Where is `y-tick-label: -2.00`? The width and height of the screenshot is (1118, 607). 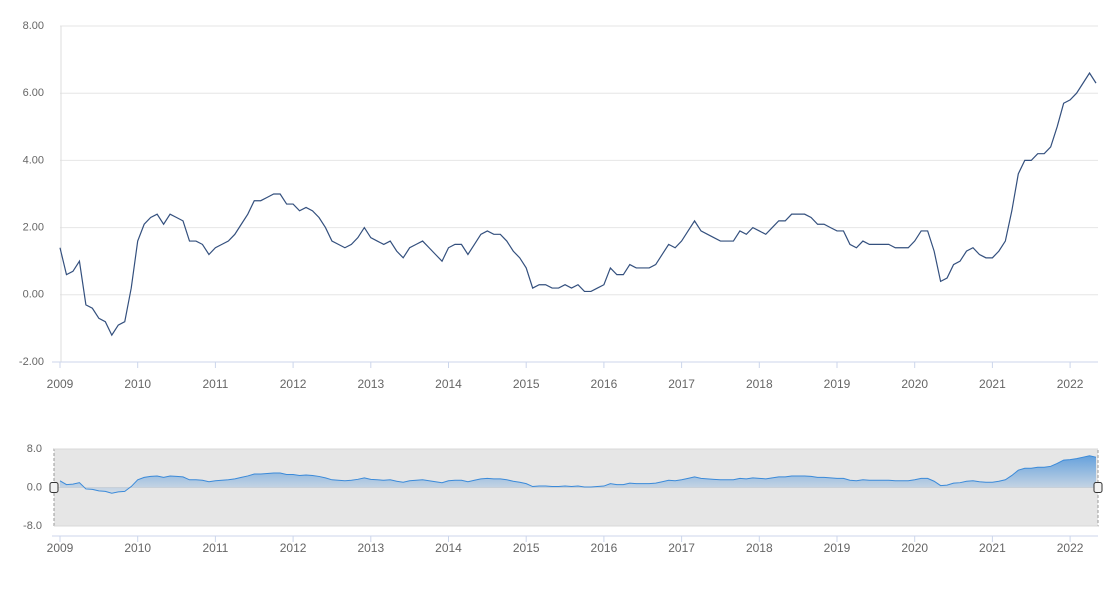 y-tick-label: -2.00 is located at coordinates (31, 362).